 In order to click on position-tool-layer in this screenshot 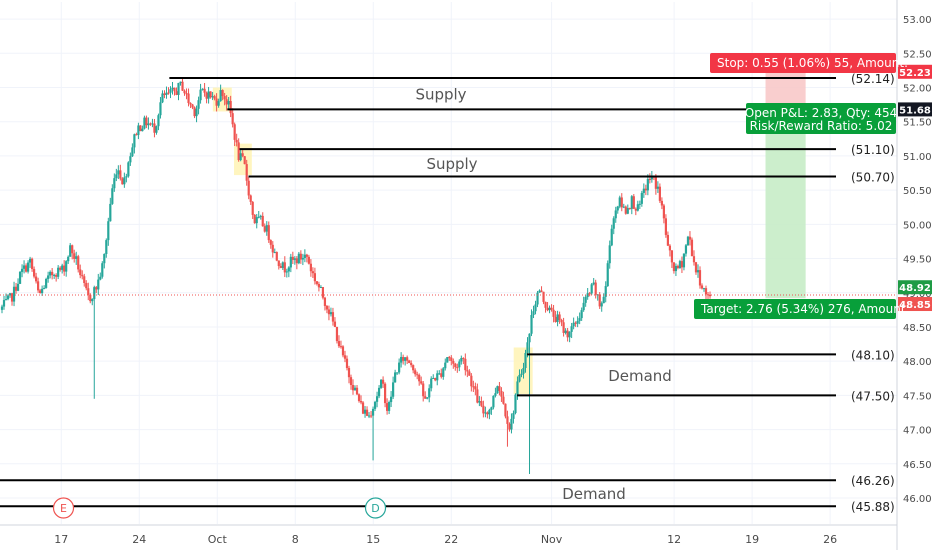, I will do `click(785, 182)`.